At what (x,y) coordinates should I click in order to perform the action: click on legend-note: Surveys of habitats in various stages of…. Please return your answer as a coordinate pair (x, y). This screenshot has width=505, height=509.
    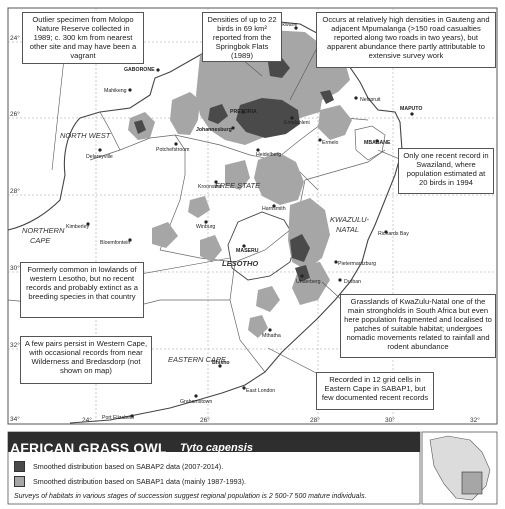
    Looking at the image, I should click on (190, 496).